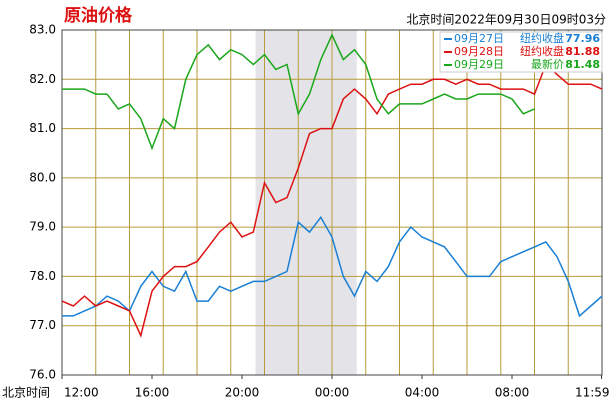 This screenshot has width=613, height=410. Describe the element at coordinates (582, 51) in the screenshot. I see `legend-value: 81.88` at that location.